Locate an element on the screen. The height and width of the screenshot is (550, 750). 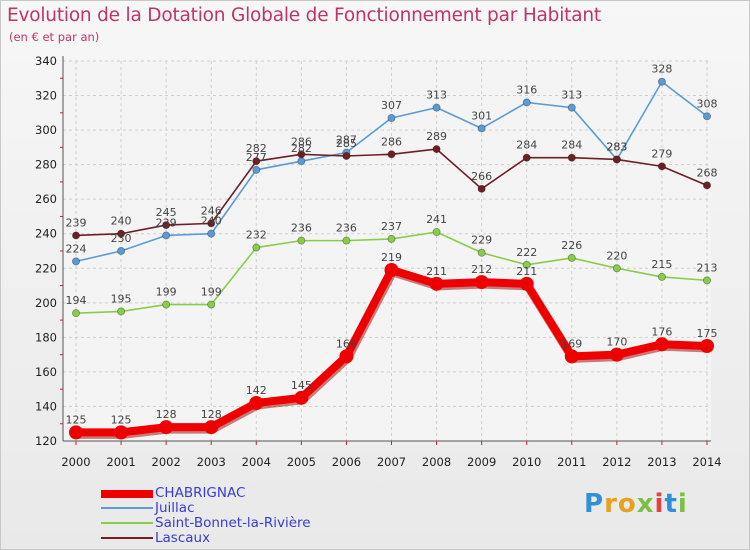
legend-label: Saint-Bonnet-la-Rivière is located at coordinates (233, 523).